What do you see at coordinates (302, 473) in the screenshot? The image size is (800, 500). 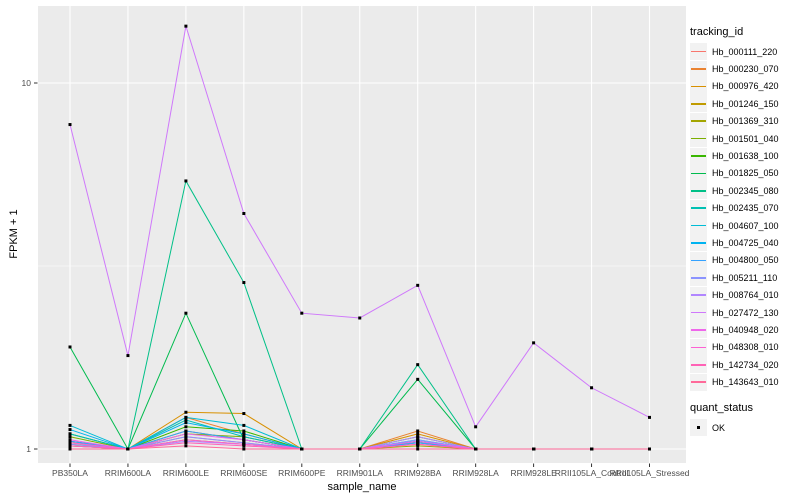 I see `x-tick-label: RRIM600PE` at bounding box center [302, 473].